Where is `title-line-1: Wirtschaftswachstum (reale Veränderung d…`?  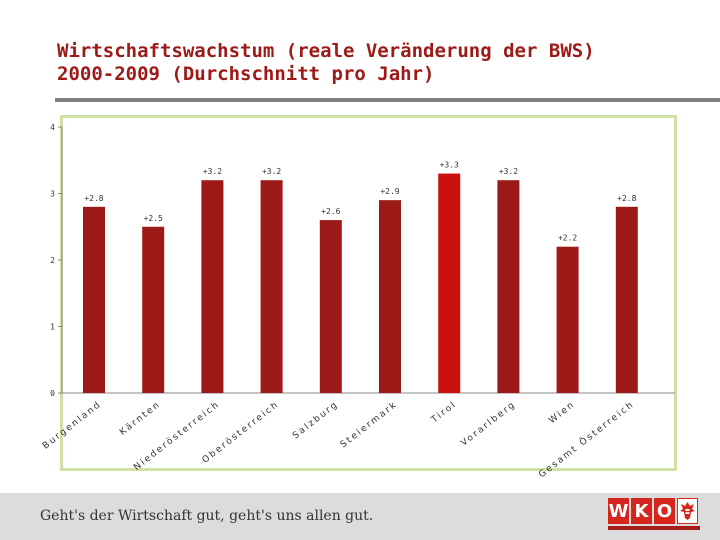 title-line-1: Wirtschaftswachstum (reale Veränderung d… is located at coordinates (326, 51).